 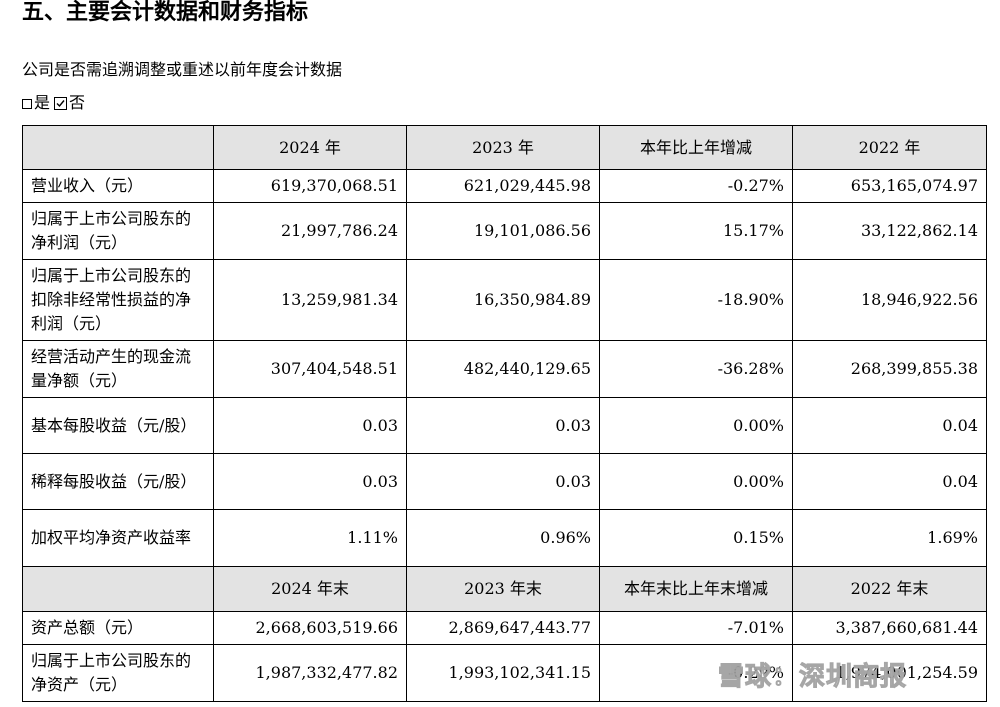 I want to click on value-cell: 307,404,548.51, so click(x=310, y=369).